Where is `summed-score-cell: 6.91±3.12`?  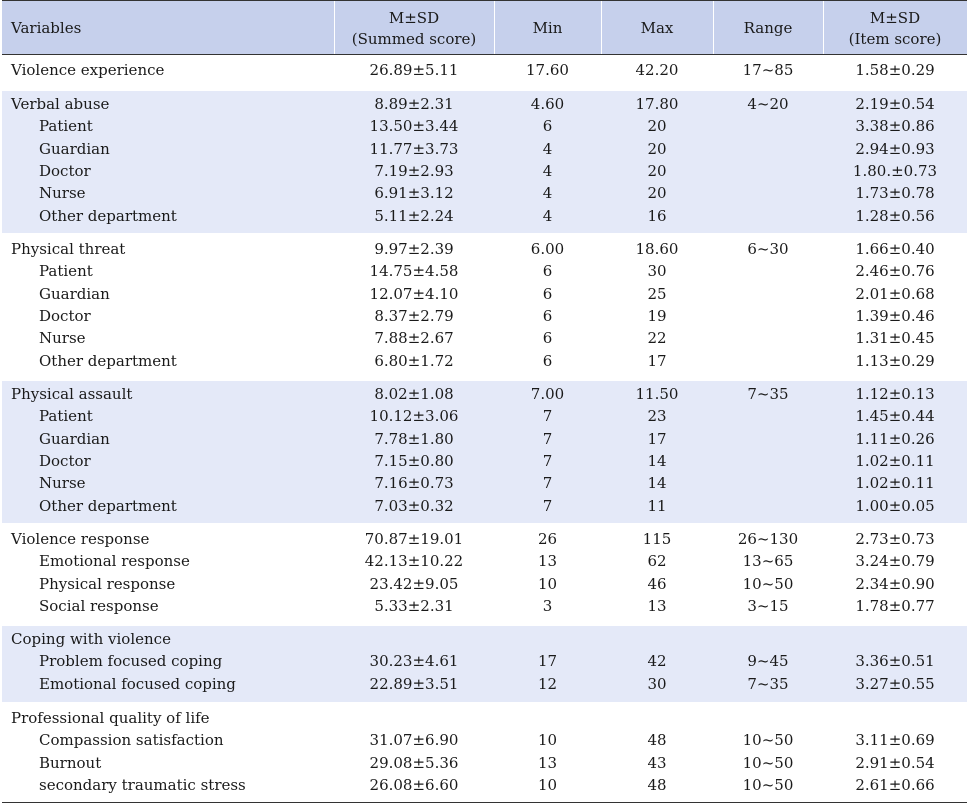 summed-score-cell: 6.91±3.12 is located at coordinates (414, 193).